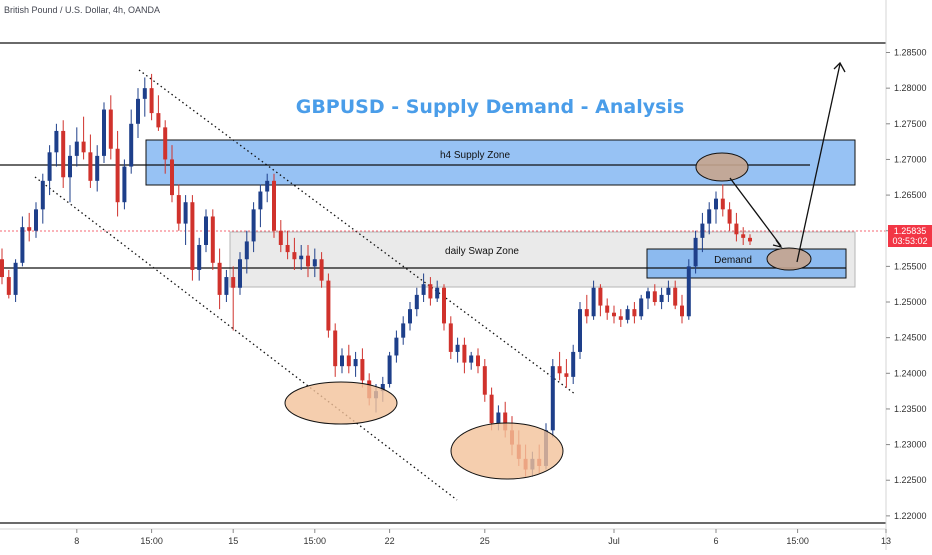 The image size is (932, 555). I want to click on time-tick-label: 15:00, so click(315, 541).